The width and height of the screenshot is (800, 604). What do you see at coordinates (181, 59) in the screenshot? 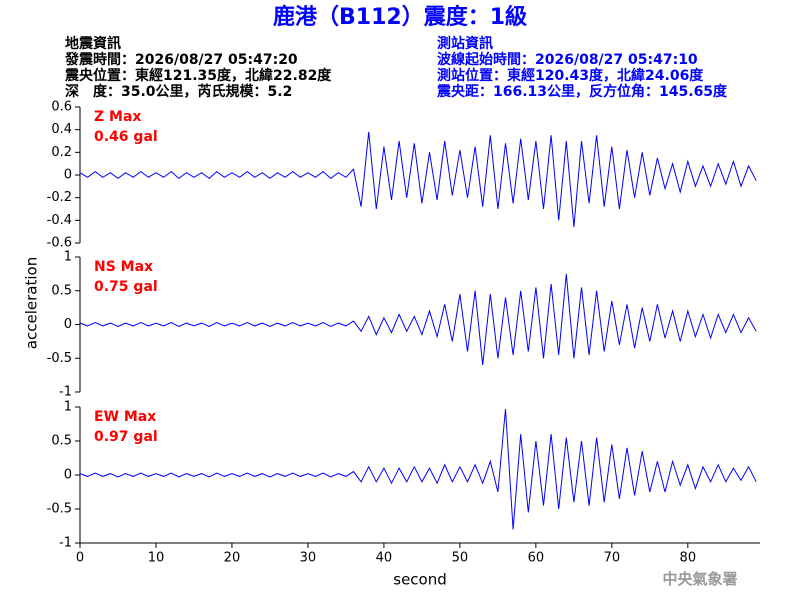
I see `info-line: 發震時間：2026/08/27 05:47:20` at bounding box center [181, 59].